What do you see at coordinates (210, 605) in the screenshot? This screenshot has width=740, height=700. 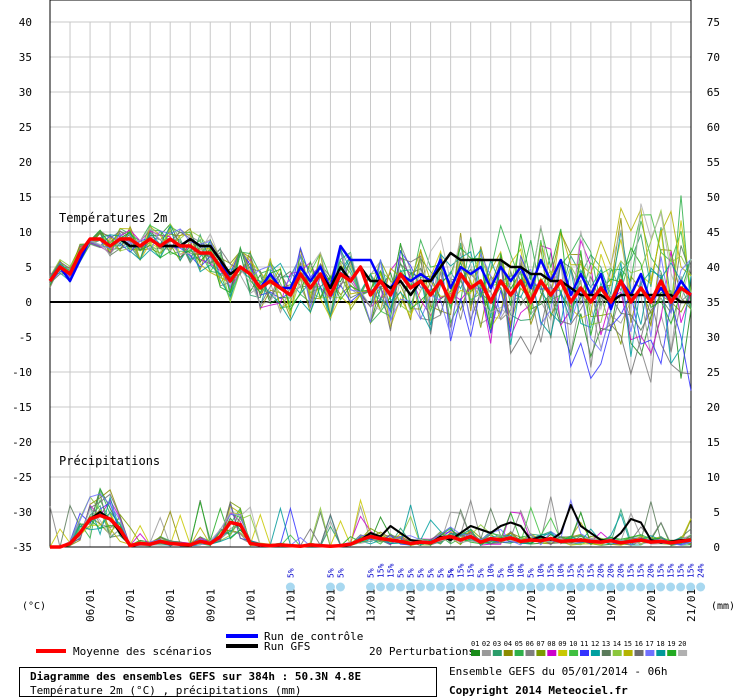 I see `date-label: 09/01` at bounding box center [210, 605].